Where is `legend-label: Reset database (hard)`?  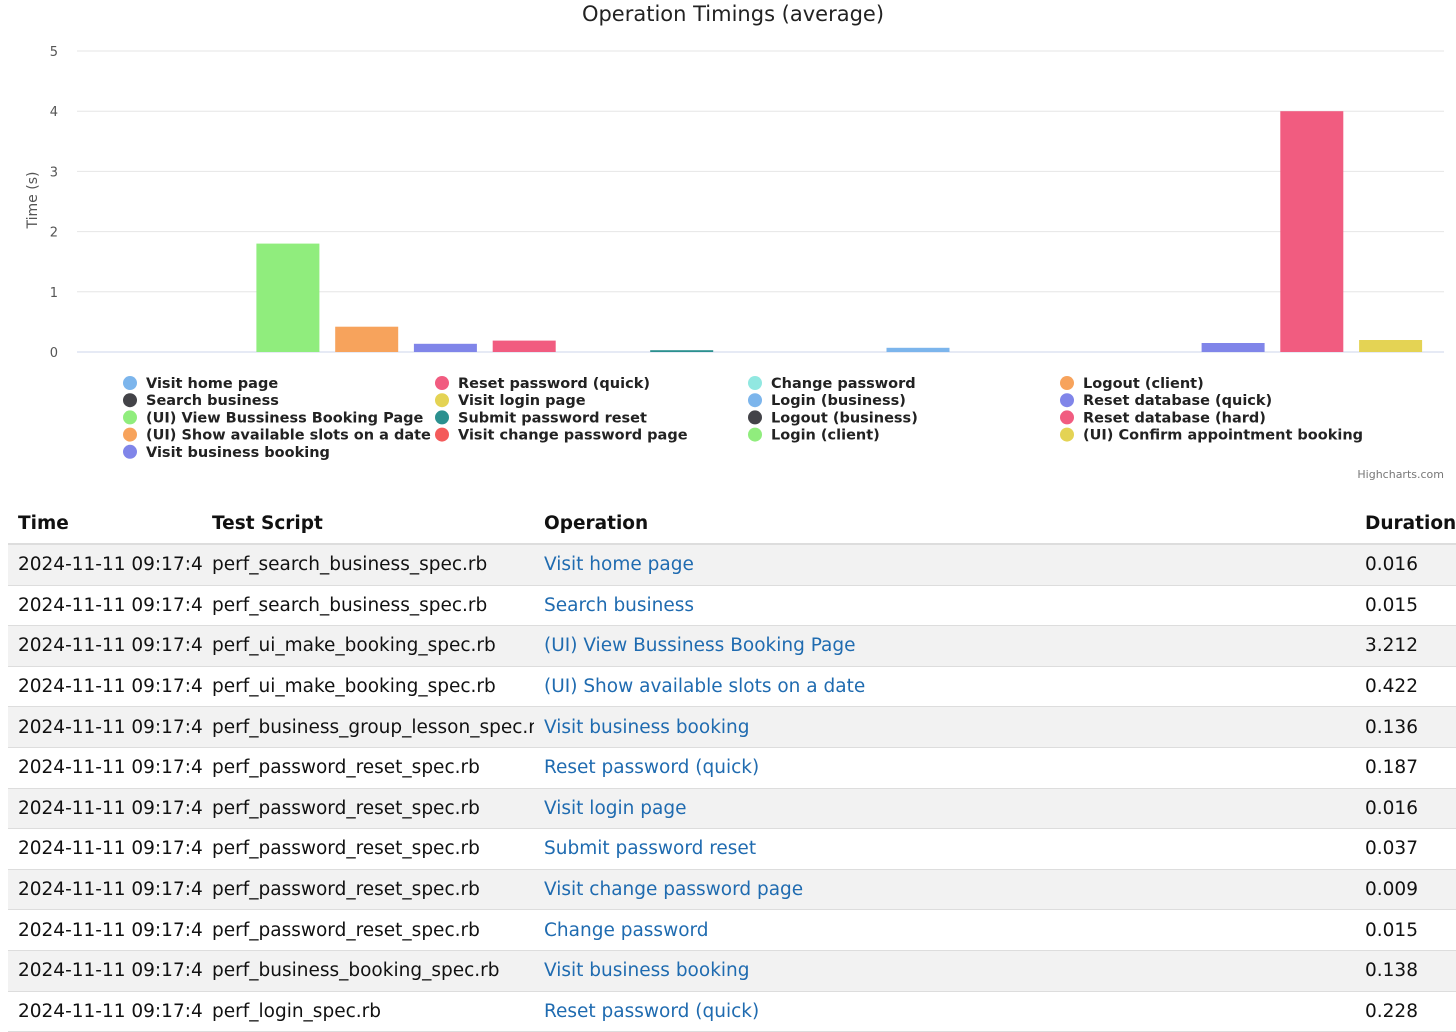
legend-label: Reset database (hard) is located at coordinates (1174, 418).